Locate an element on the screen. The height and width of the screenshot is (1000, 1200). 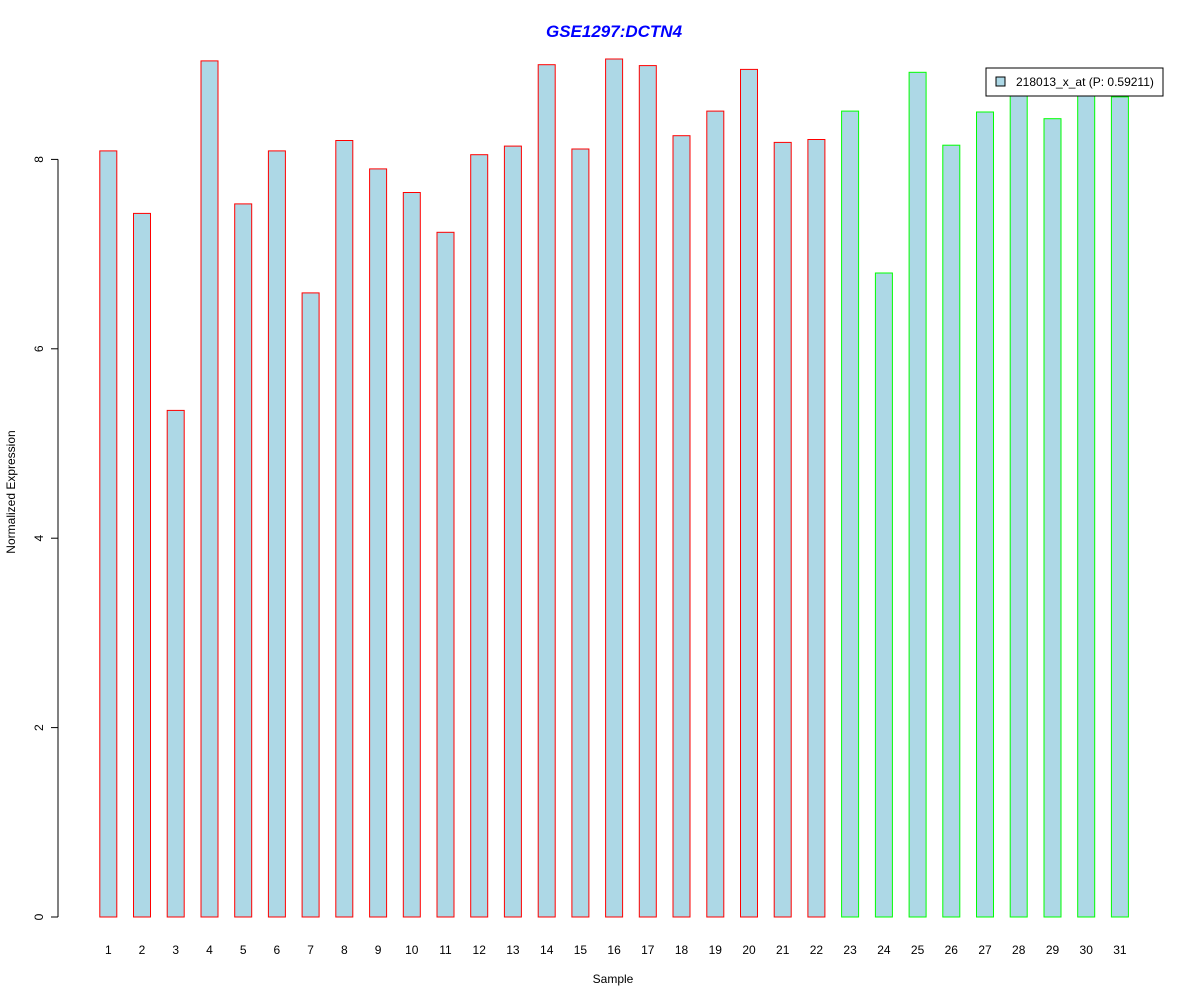
x-tick-label: 2 is located at coordinates (142, 950).